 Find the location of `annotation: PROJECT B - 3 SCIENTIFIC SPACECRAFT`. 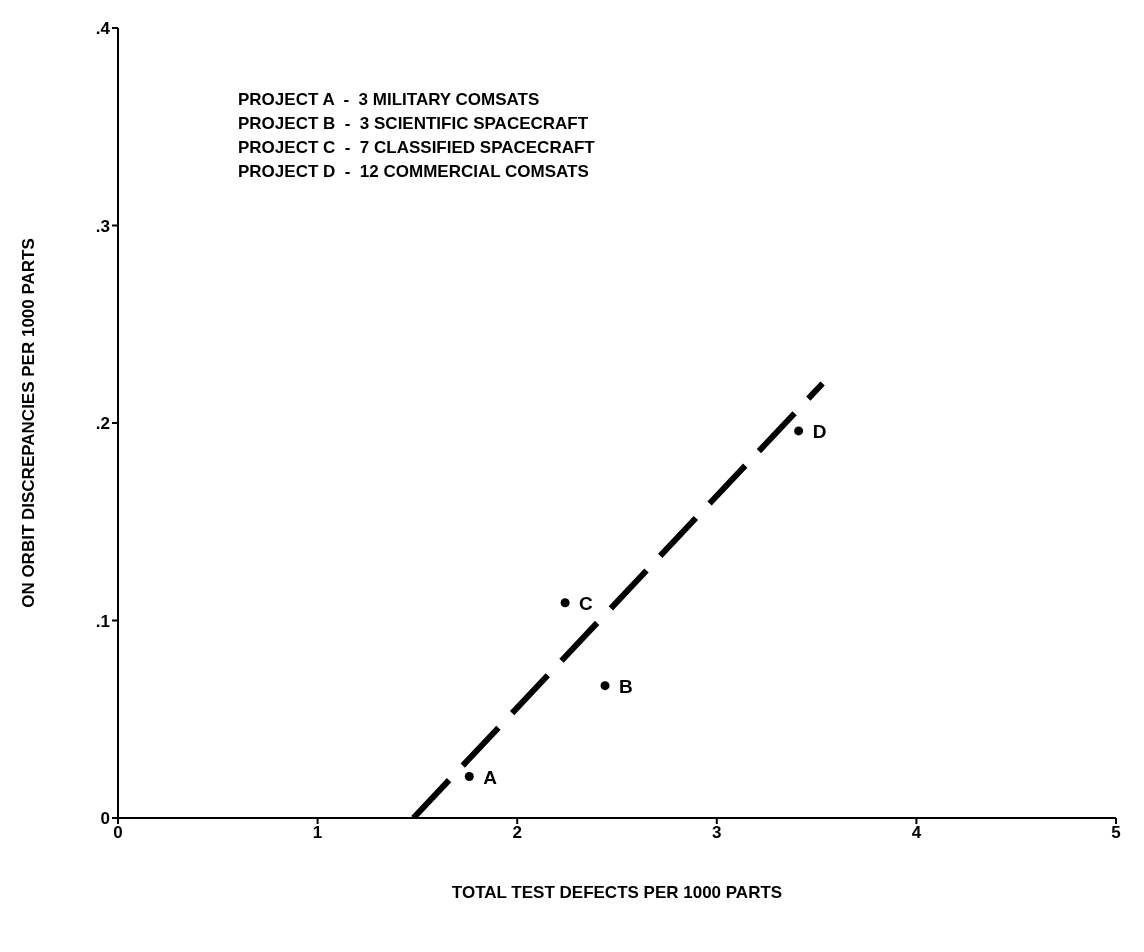

annotation: PROJECT B - 3 SCIENTIFIC SPACECRAFT is located at coordinates (414, 124).